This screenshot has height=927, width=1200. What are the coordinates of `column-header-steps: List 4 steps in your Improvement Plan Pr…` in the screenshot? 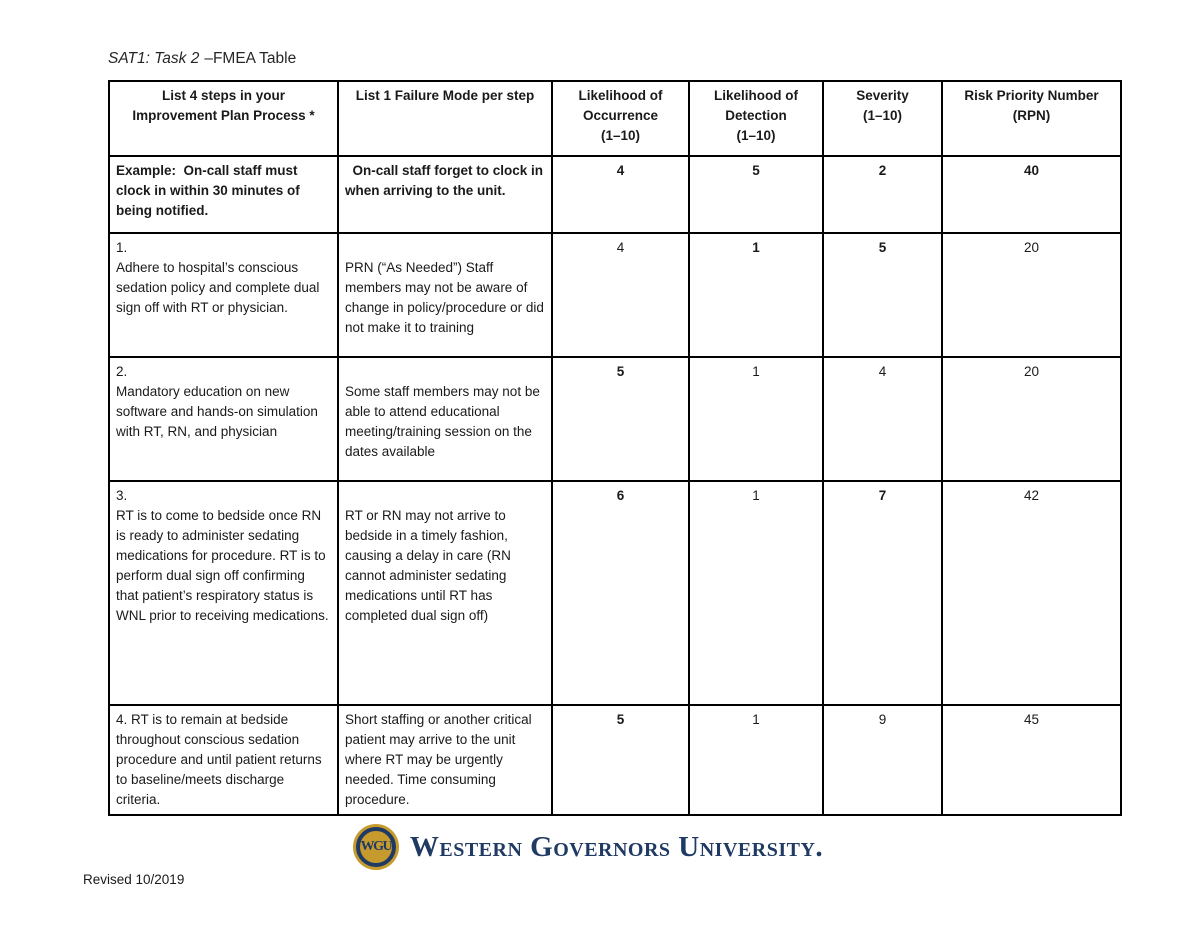 It's located at (223, 118).